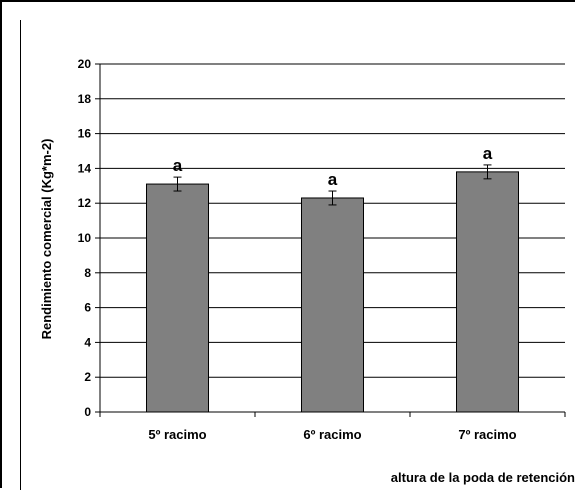  What do you see at coordinates (46, 239) in the screenshot?
I see `y-axis-title: Rendimiento comercial (Kg*m-2)` at bounding box center [46, 239].